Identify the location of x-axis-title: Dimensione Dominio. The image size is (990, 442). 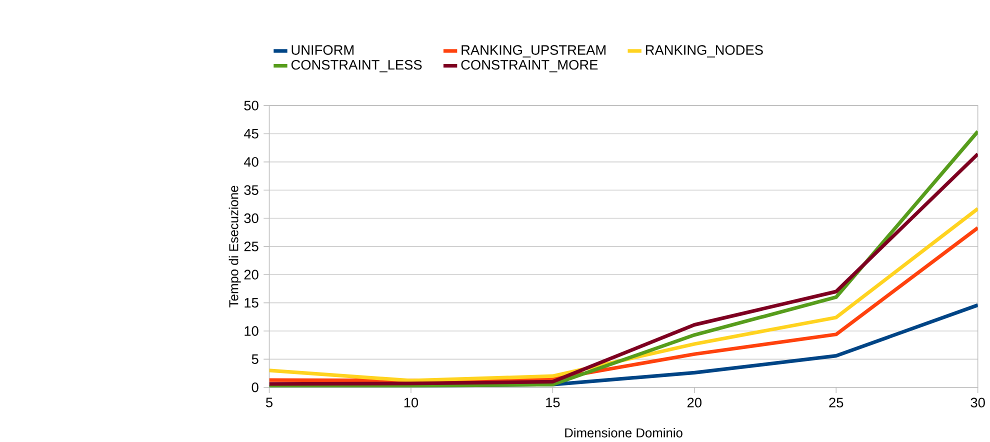
(623, 433).